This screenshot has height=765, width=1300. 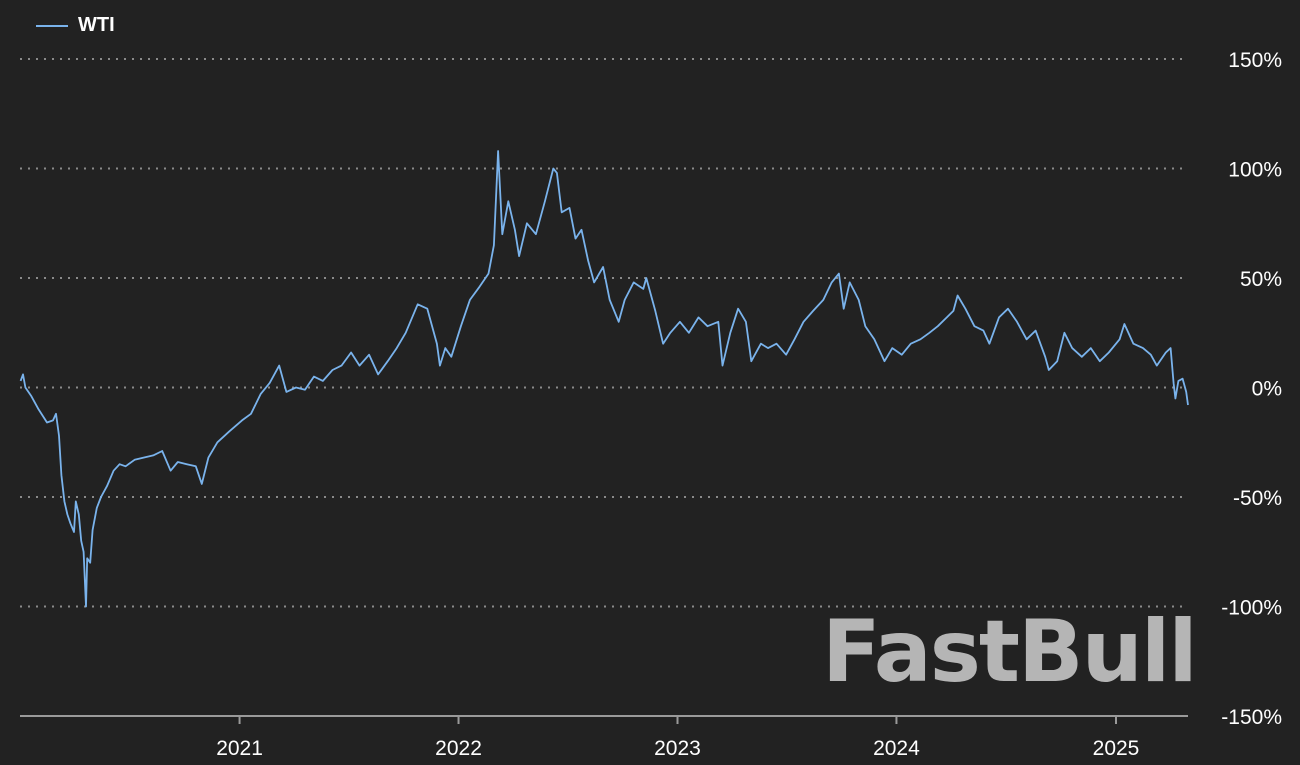 What do you see at coordinates (1257, 498) in the screenshot?
I see `y-tick-label: -50%` at bounding box center [1257, 498].